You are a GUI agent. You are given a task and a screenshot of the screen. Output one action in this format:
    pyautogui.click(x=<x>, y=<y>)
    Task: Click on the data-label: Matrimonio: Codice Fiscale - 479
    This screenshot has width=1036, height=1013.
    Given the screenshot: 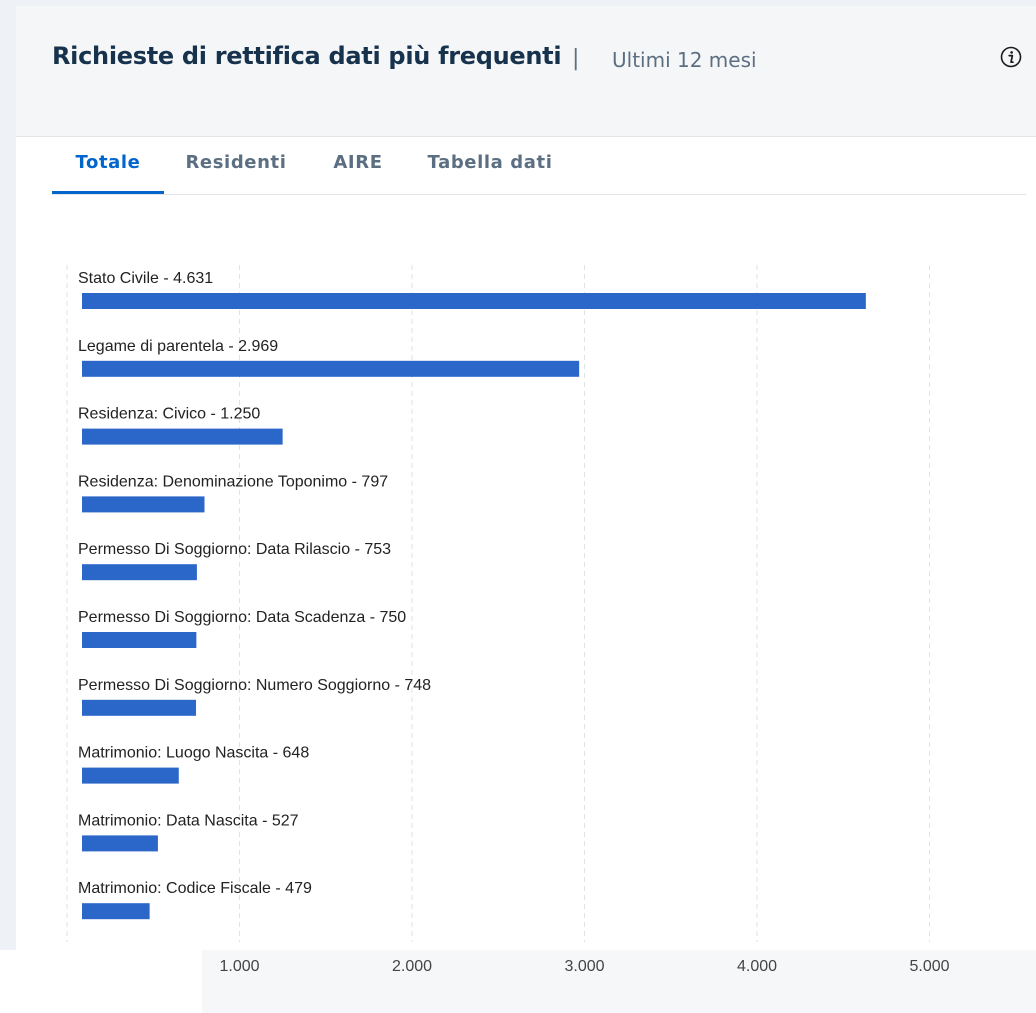 What is the action you would take?
    pyautogui.click(x=195, y=888)
    